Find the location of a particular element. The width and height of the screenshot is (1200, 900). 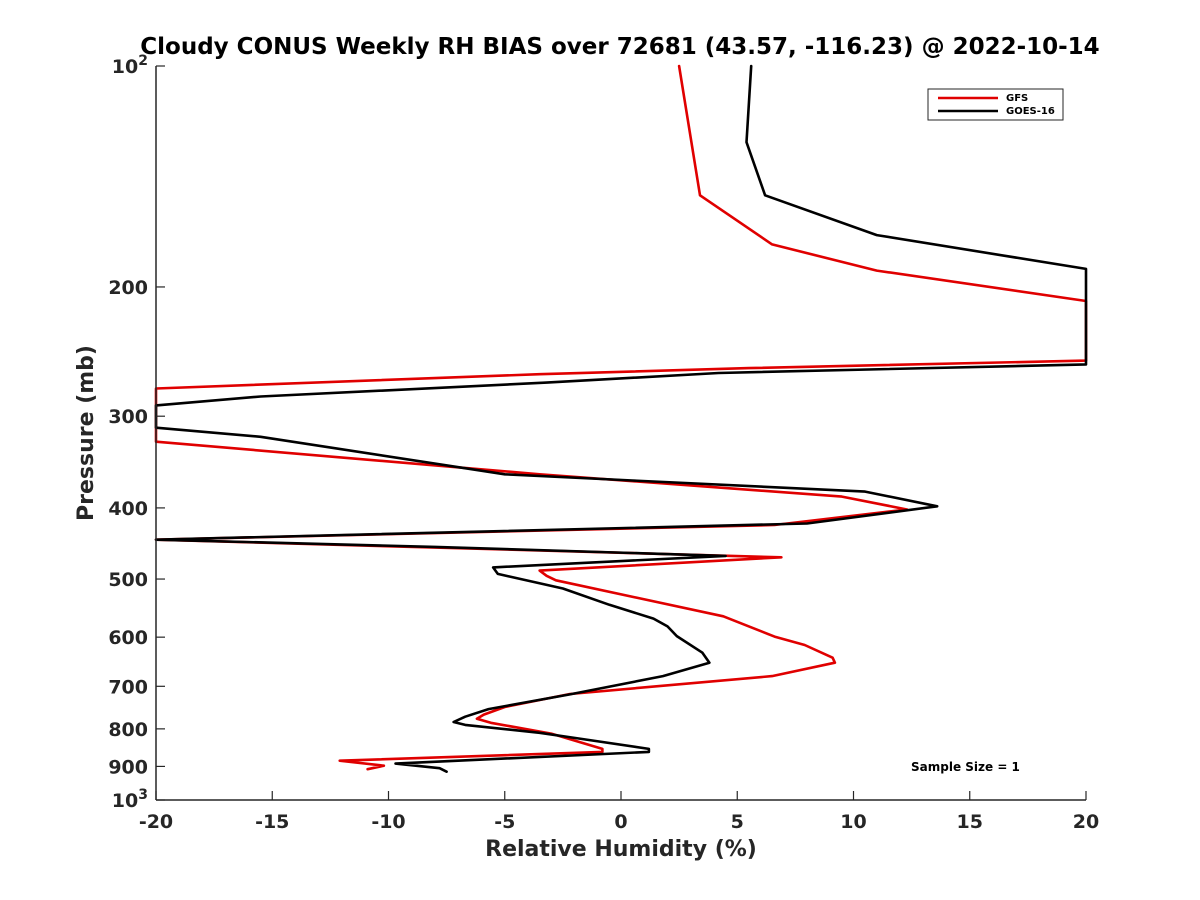

y-tick-label-exponent: 2 is located at coordinates (143, 61).